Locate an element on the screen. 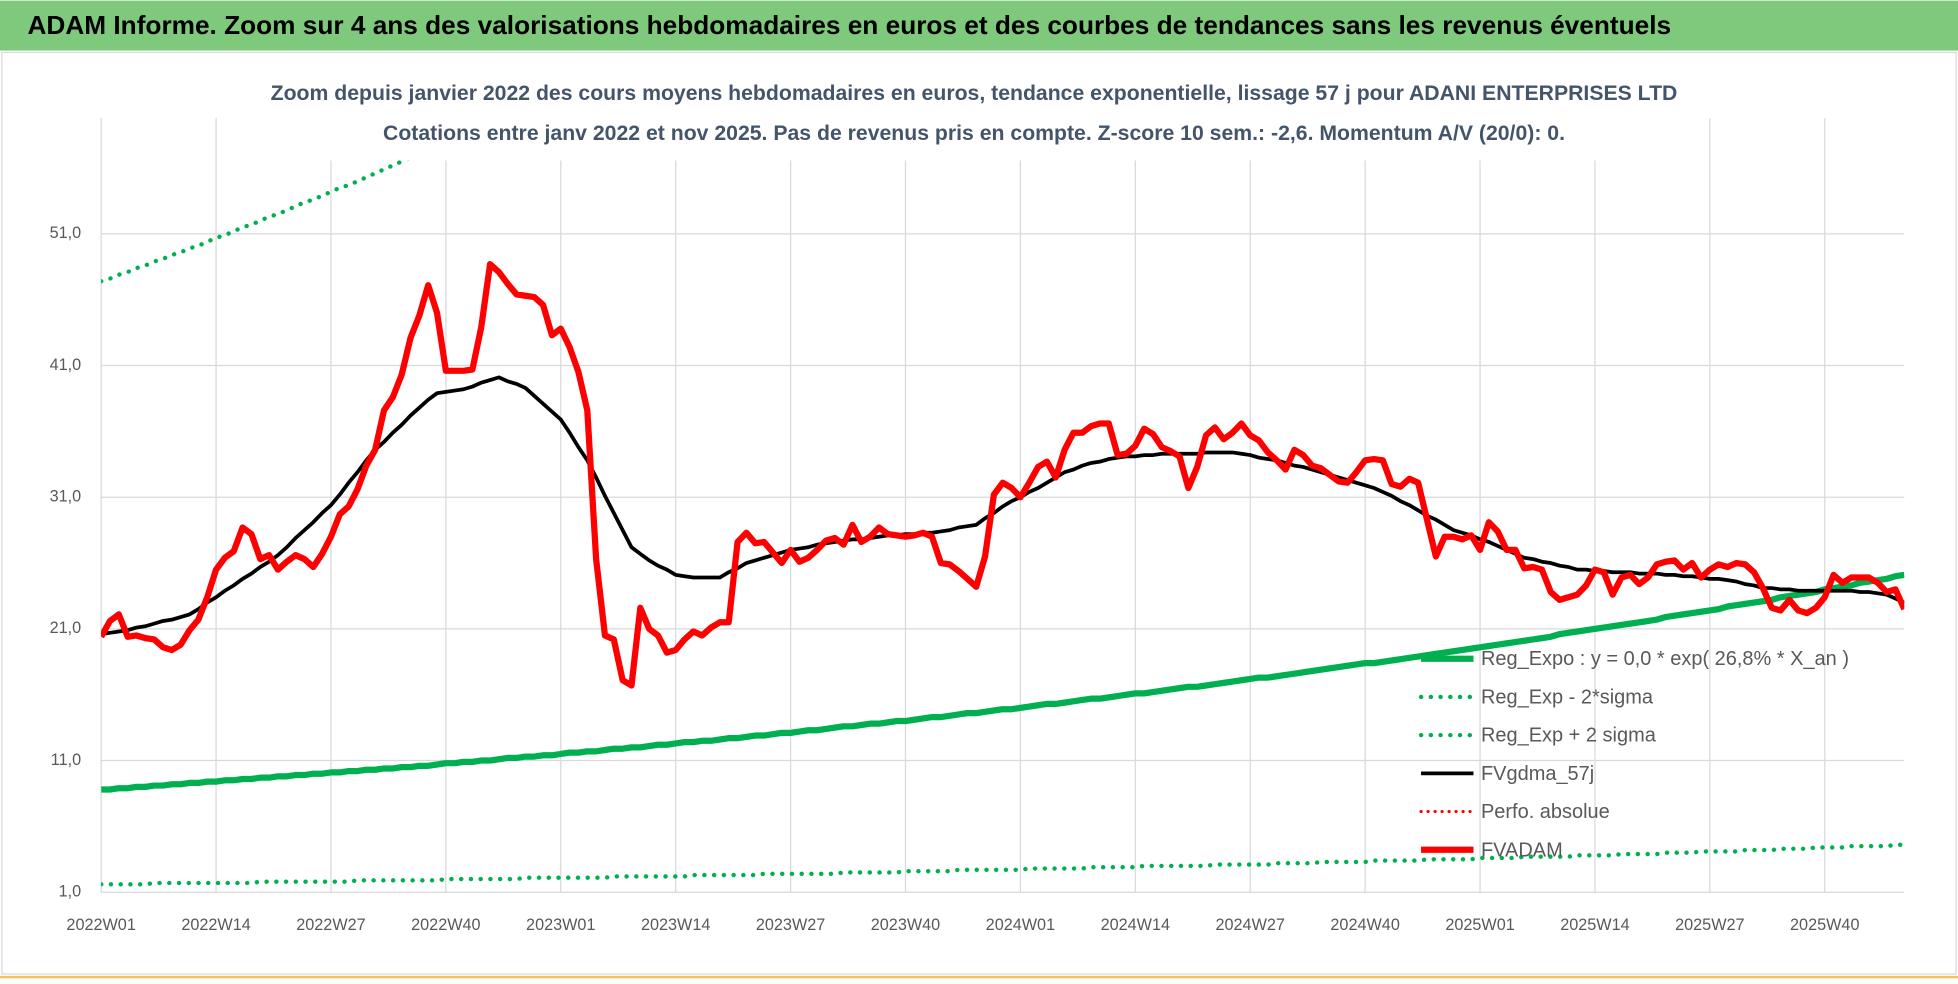 This screenshot has width=1958, height=984. title-box is located at coordinates (974, 115).